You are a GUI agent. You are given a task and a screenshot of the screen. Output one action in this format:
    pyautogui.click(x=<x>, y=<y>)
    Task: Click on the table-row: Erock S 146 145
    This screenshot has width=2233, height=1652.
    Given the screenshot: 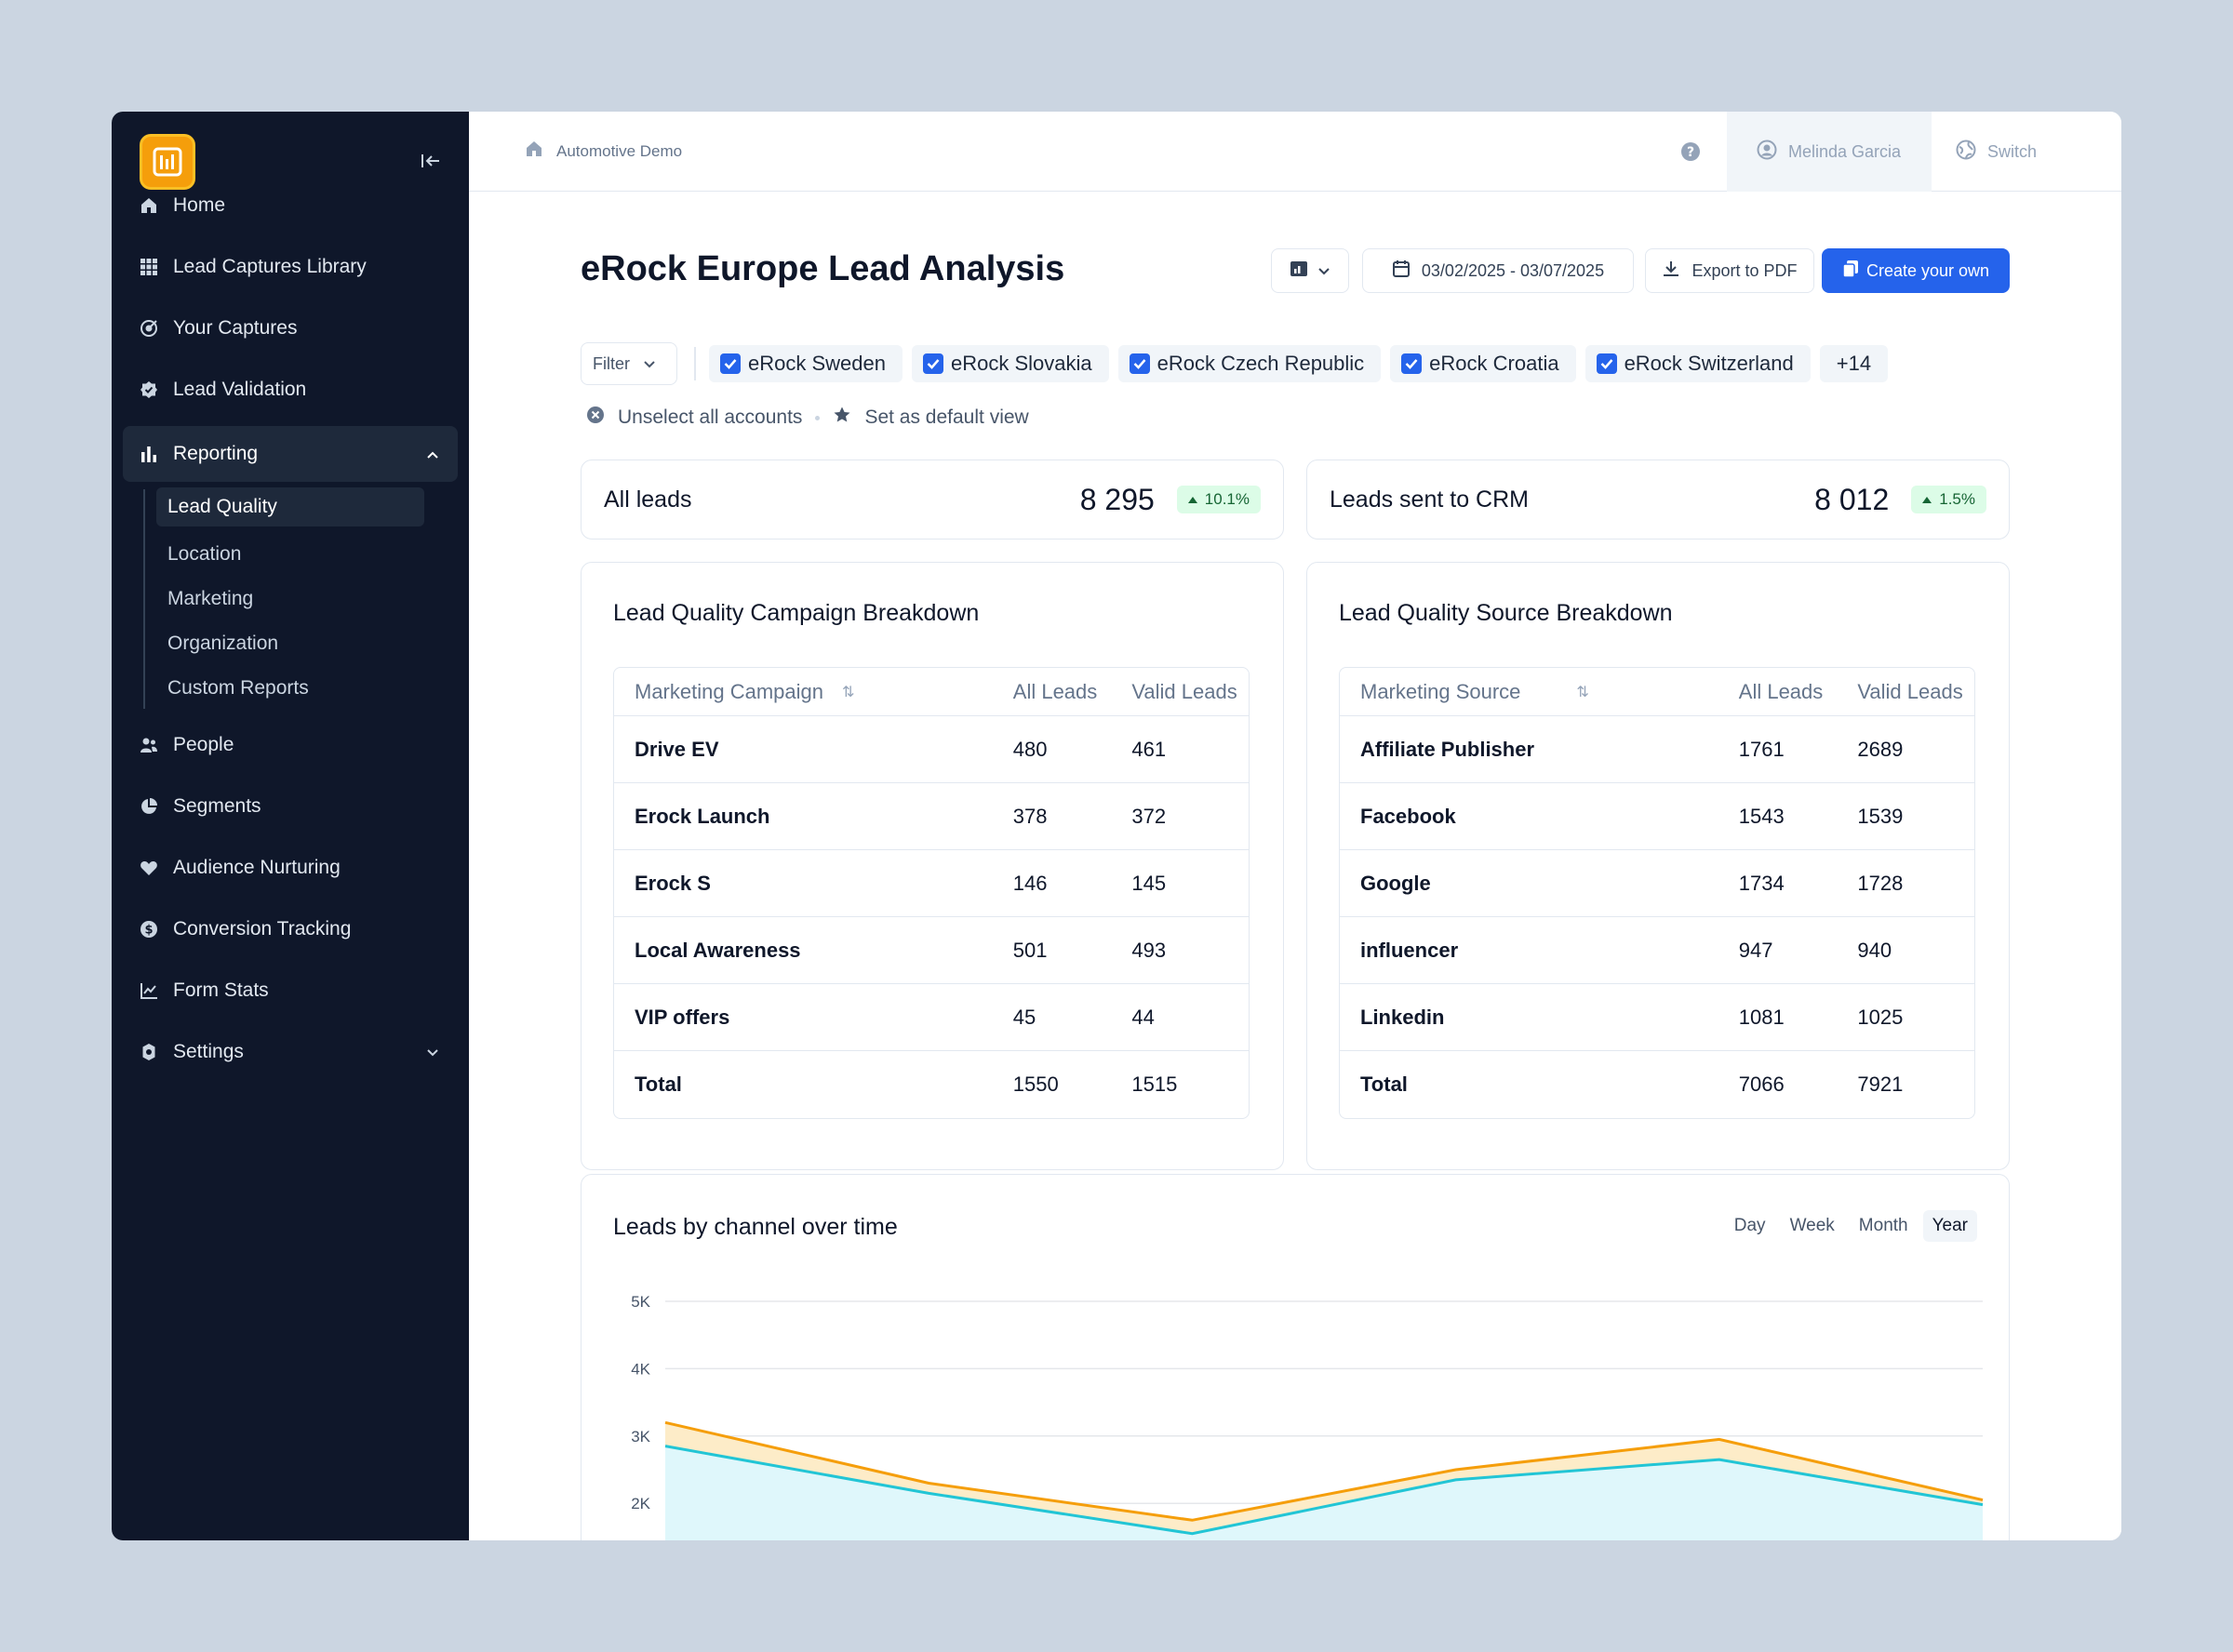 What is the action you would take?
    pyautogui.click(x=931, y=883)
    